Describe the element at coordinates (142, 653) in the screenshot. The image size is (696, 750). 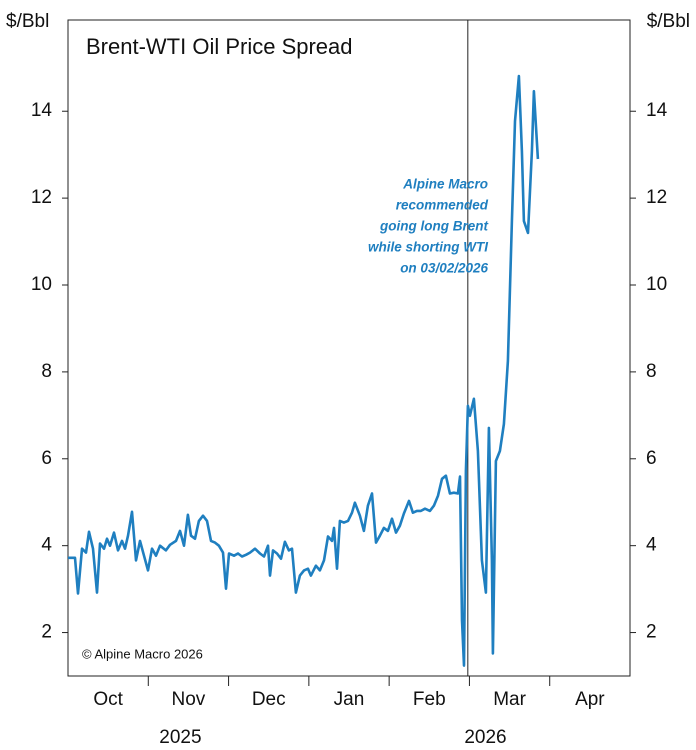
I see `copyright: © Alpine Macro 2026` at that location.